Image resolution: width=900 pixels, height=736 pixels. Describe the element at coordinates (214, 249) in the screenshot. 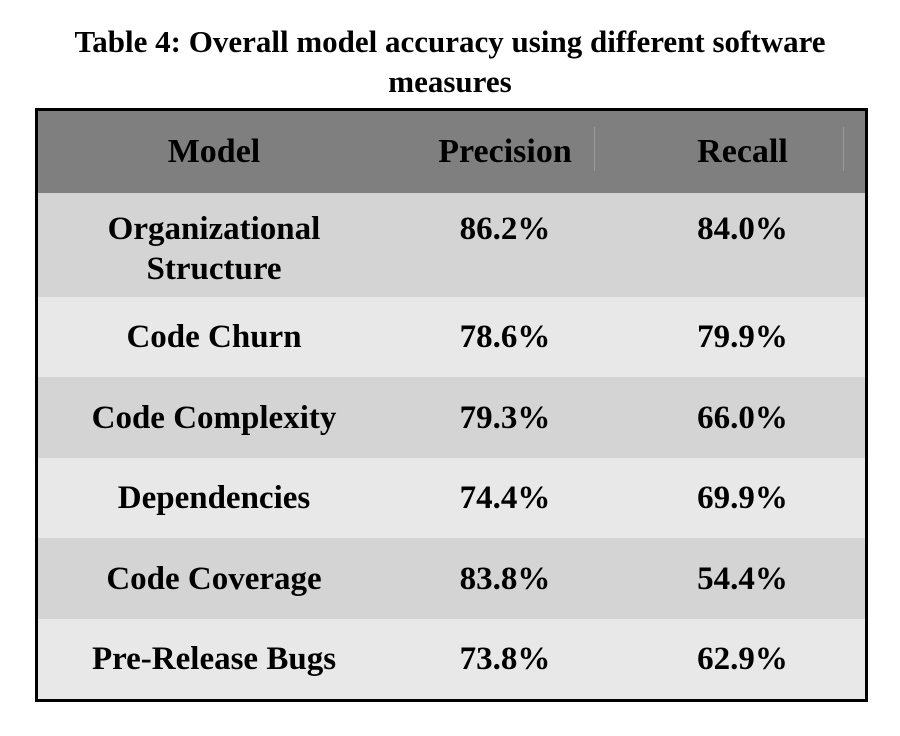

I see `model-cell: Organizational Structure` at that location.